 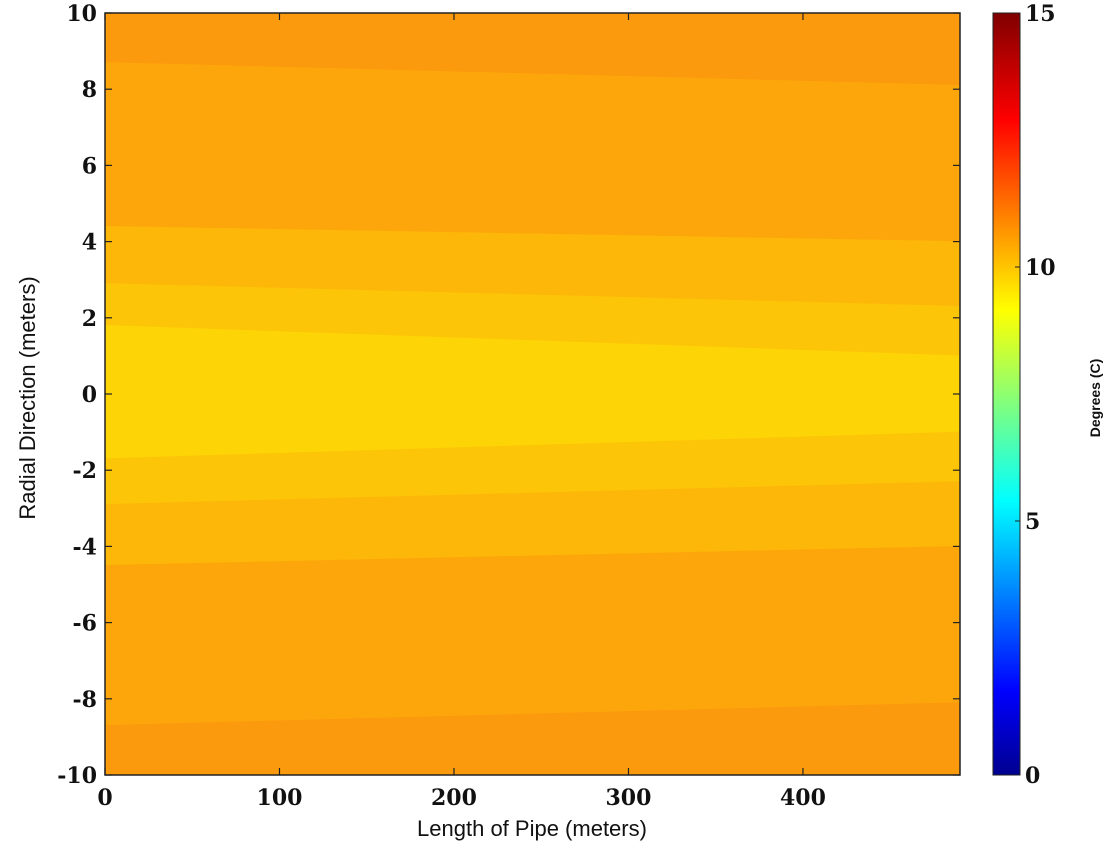 I want to click on x-tick-label: 100, so click(x=280, y=798).